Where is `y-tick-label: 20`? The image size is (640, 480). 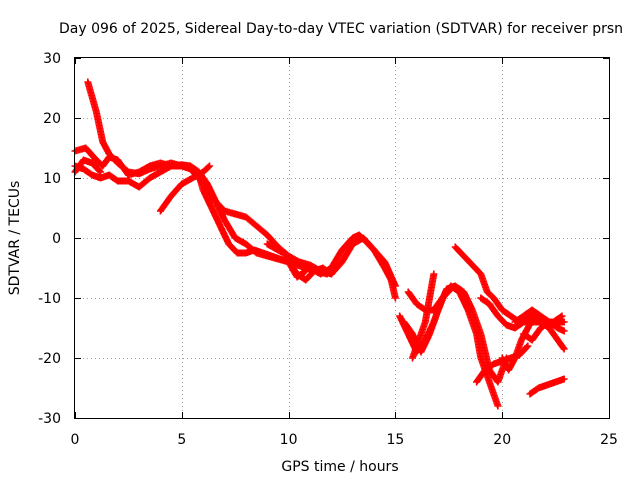
y-tick-label: 20 is located at coordinates (52, 119).